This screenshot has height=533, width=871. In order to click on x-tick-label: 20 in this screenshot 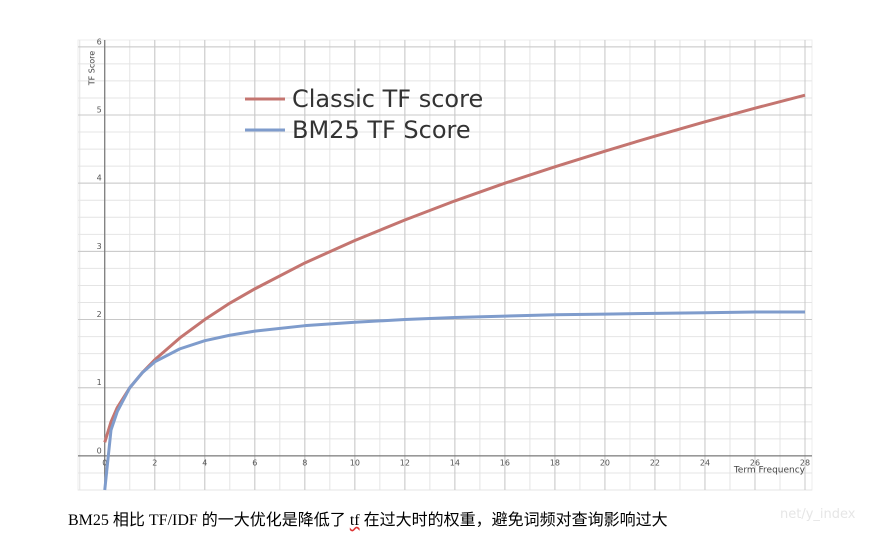, I will do `click(605, 462)`.